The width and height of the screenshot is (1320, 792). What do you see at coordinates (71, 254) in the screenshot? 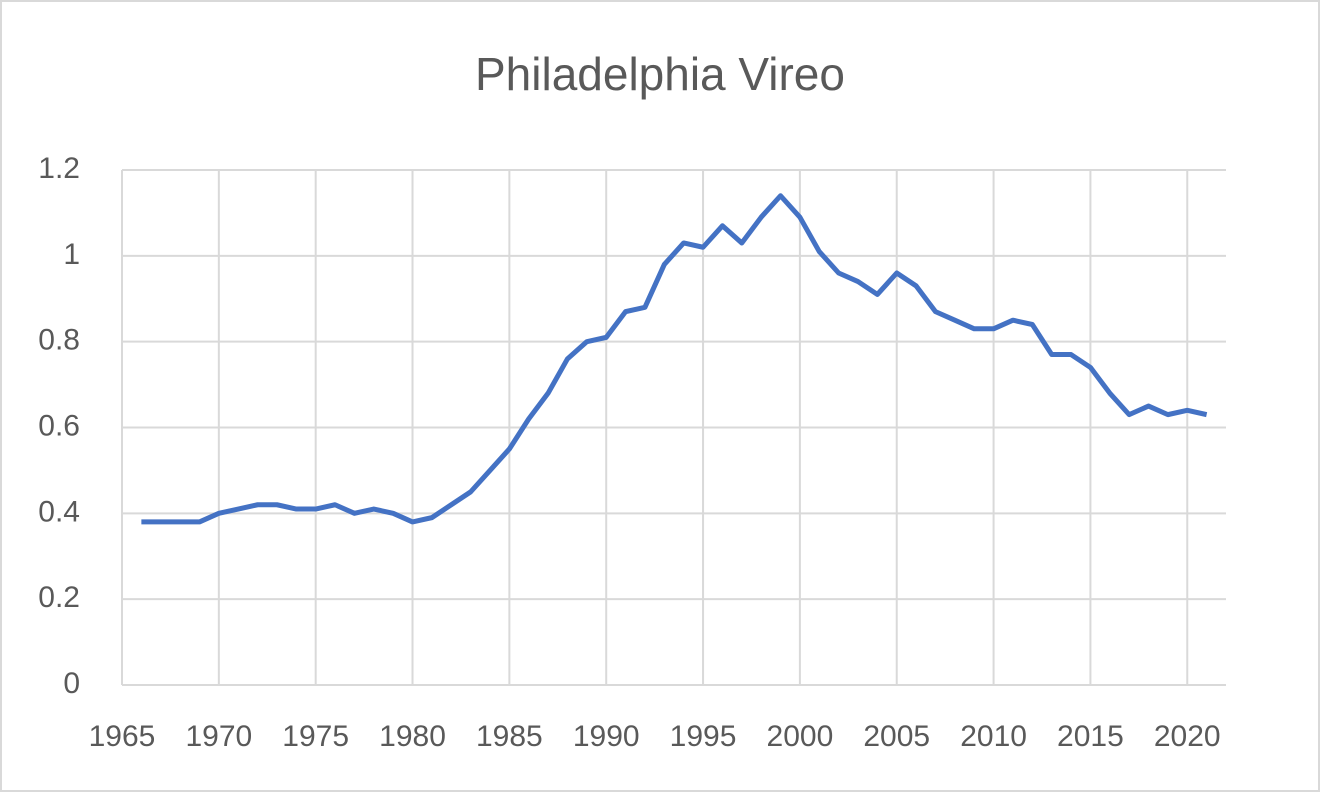
I see `y-tick-label: 1` at bounding box center [71, 254].